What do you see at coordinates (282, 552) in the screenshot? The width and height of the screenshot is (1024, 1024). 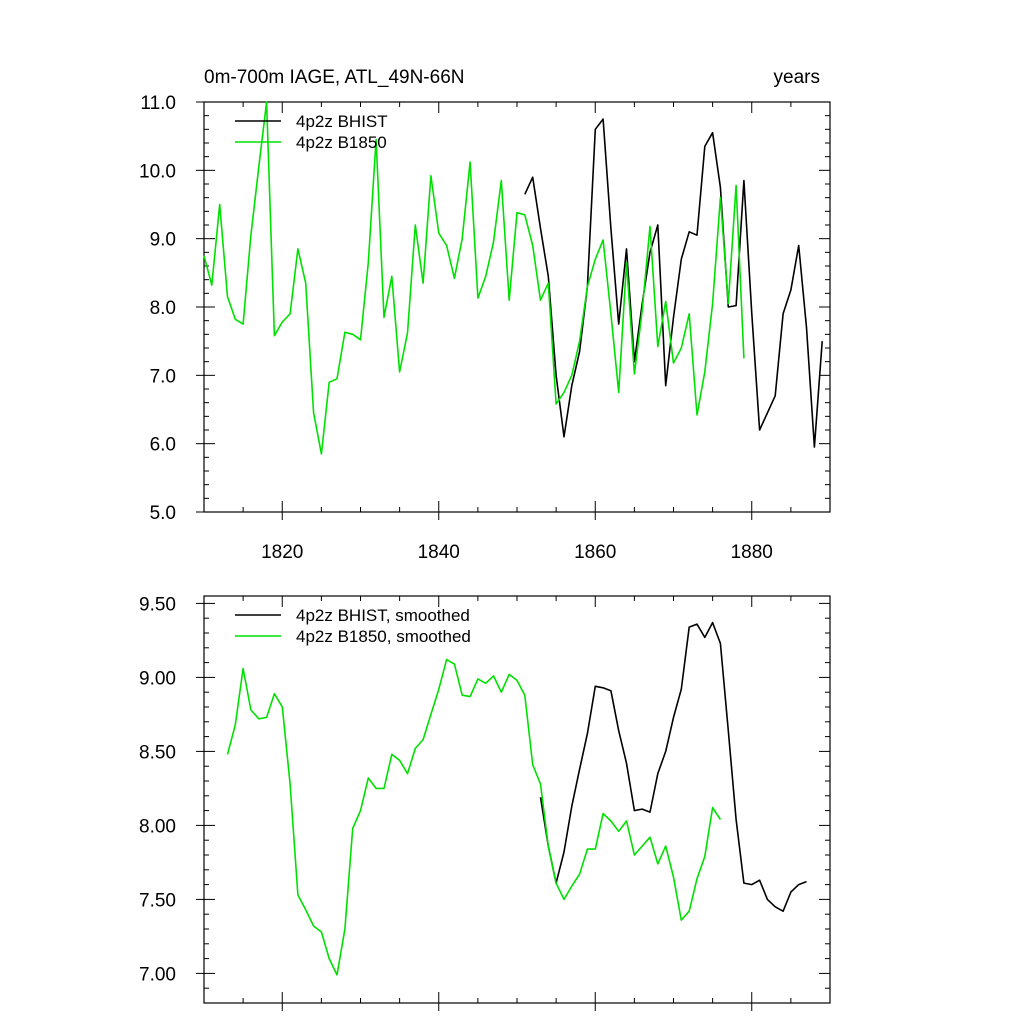 I see `x-tick-label: 1820` at bounding box center [282, 552].